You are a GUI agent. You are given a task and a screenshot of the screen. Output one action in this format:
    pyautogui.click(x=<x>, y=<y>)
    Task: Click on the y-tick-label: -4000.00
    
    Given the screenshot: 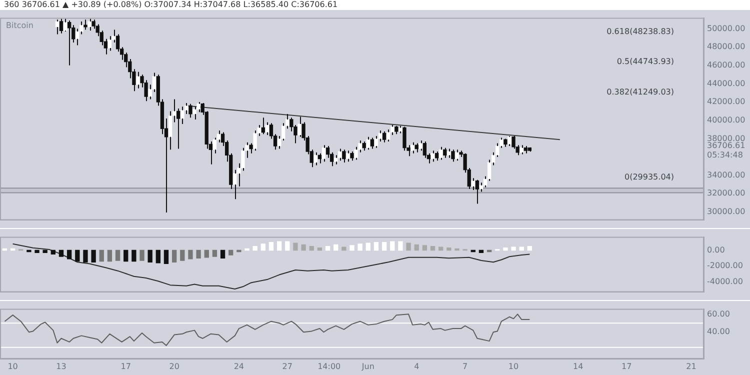 What is the action you would take?
    pyautogui.click(x=725, y=281)
    